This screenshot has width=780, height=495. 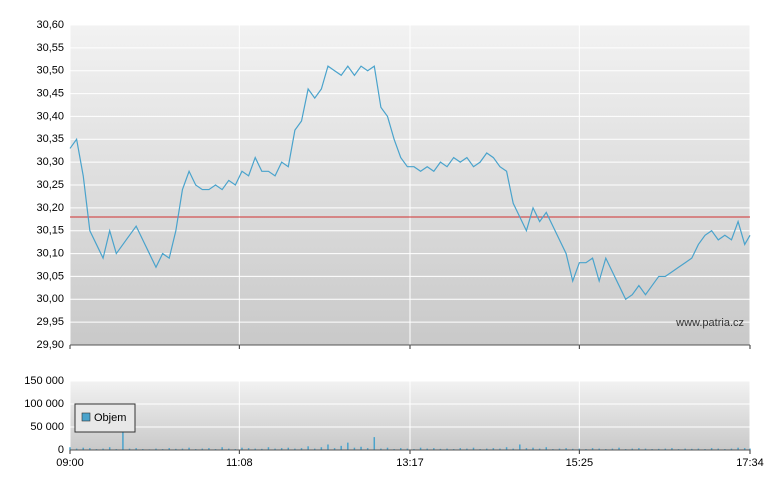 I want to click on x-tick-label: 13:17, so click(x=410, y=463).